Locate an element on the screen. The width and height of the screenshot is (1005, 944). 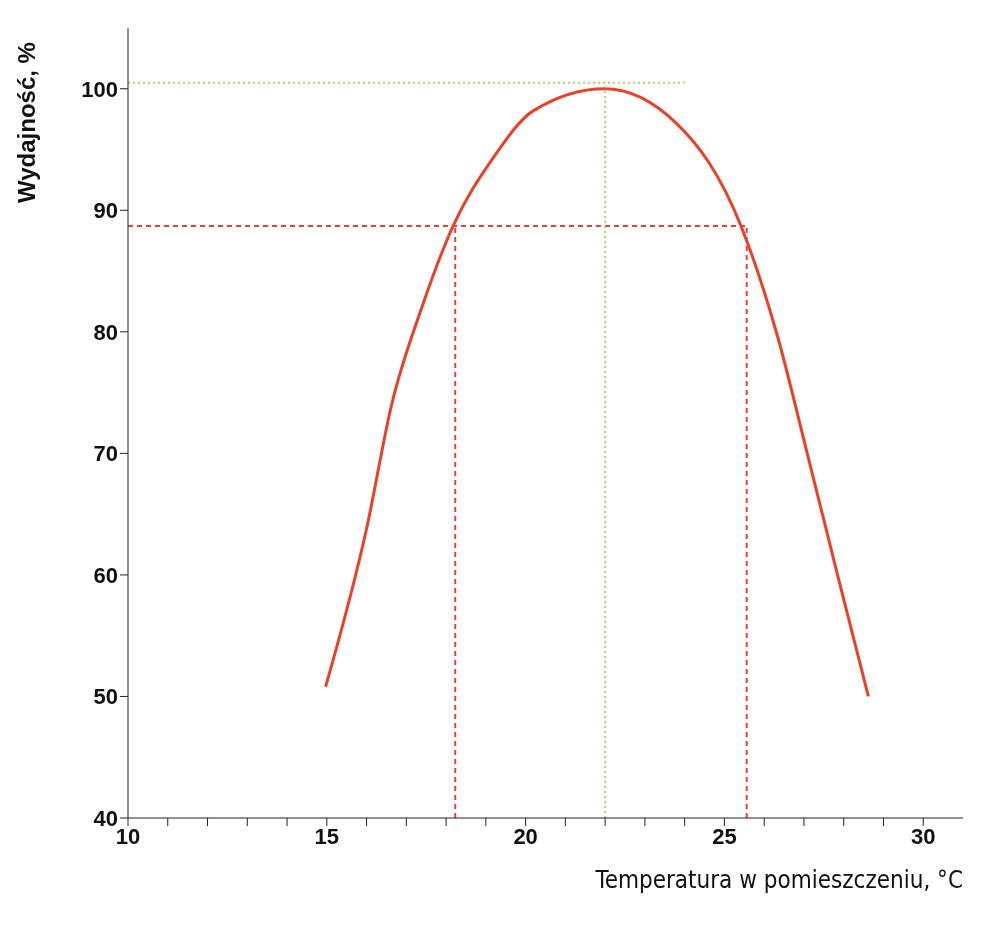
y-tick-label: 100 is located at coordinates (99, 89).